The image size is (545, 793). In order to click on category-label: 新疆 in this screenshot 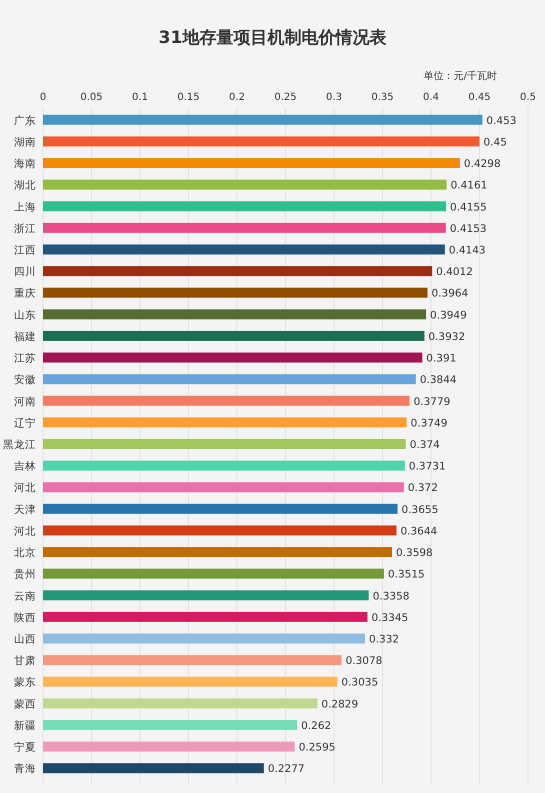, I will do `click(25, 726)`.